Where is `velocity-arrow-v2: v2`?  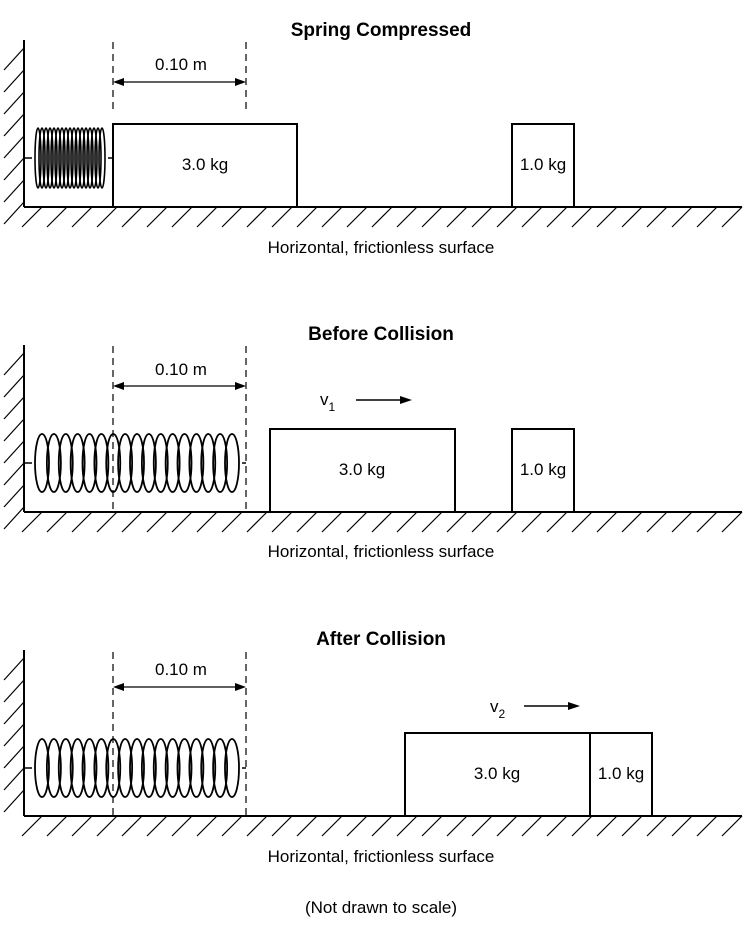 velocity-arrow-v2: v2 is located at coordinates (535, 709).